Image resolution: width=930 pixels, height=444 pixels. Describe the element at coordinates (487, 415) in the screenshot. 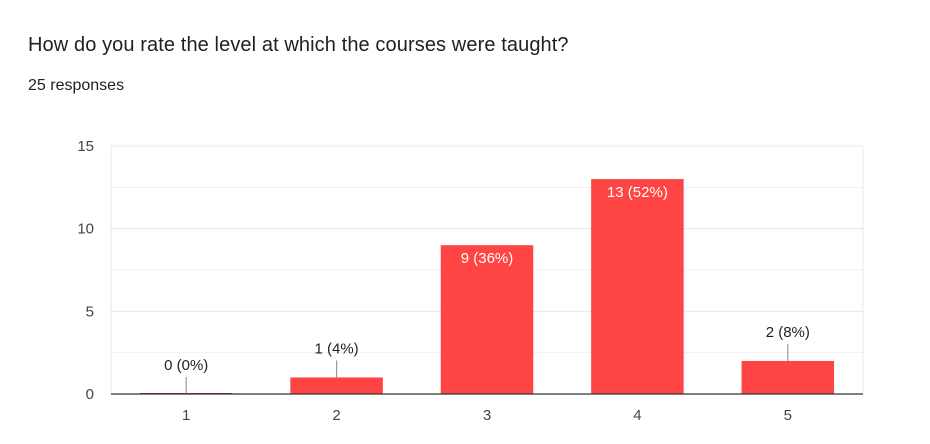

I see `x-tick-label: 3` at that location.